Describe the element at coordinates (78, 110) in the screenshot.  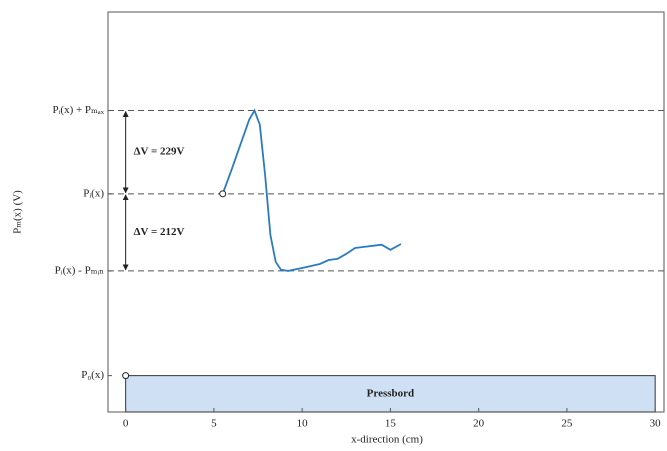
I see `y-tick-label: Pᵢ(x) + Pₘₐₓ` at that location.